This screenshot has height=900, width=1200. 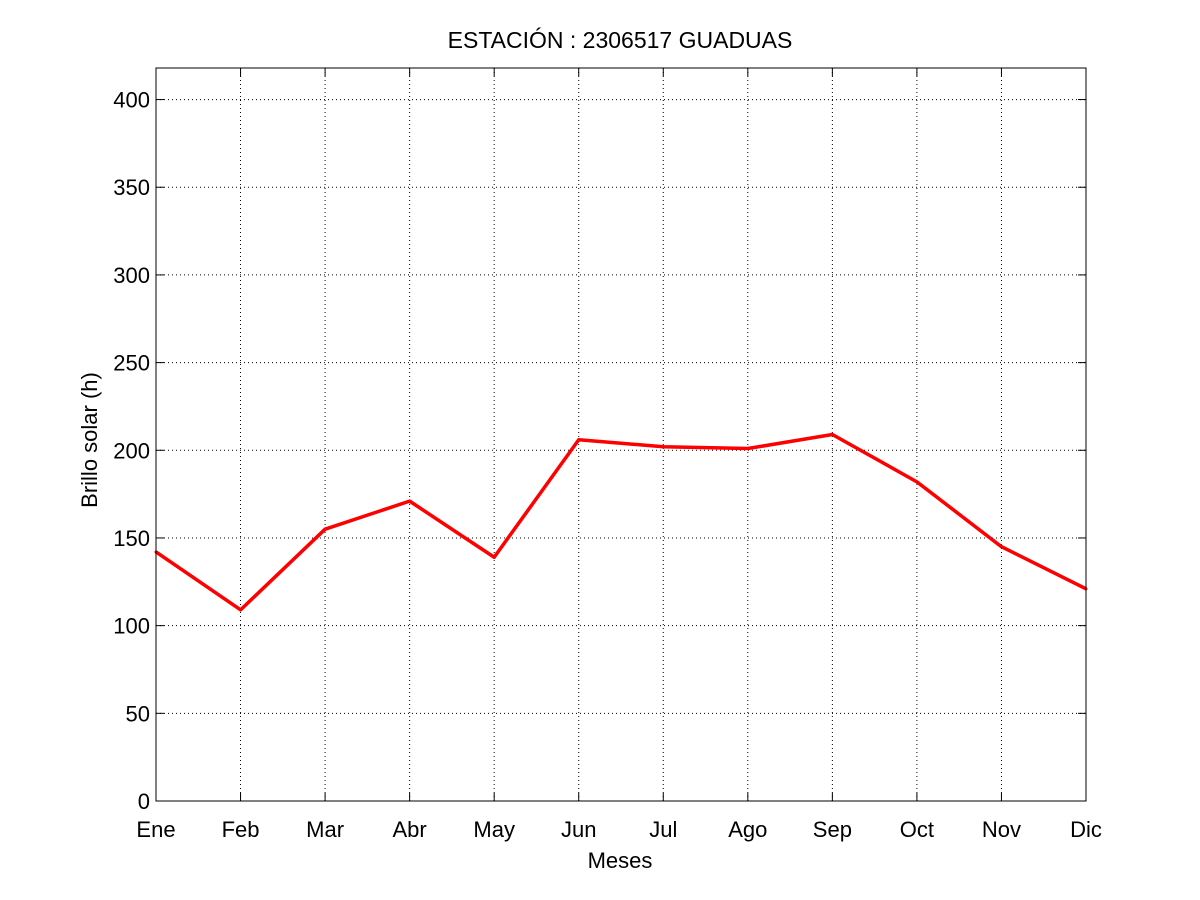 What do you see at coordinates (131, 275) in the screenshot?
I see `y-tick-label: 300` at bounding box center [131, 275].